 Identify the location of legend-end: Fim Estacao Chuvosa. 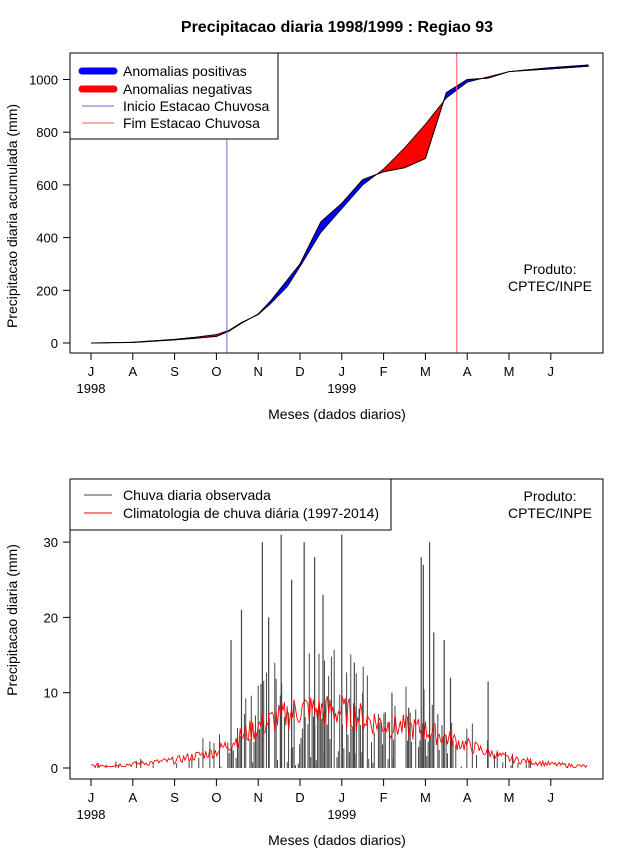
(191, 123).